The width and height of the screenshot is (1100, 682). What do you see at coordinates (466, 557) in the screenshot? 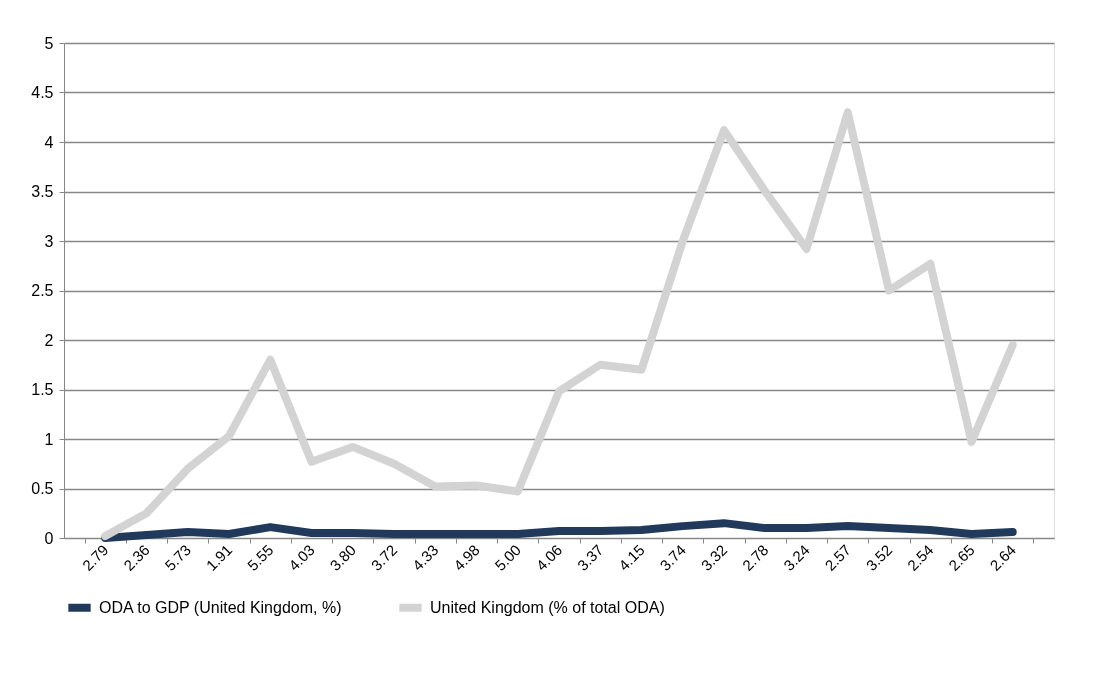
I see `x-tick-label: 4.98` at bounding box center [466, 557].